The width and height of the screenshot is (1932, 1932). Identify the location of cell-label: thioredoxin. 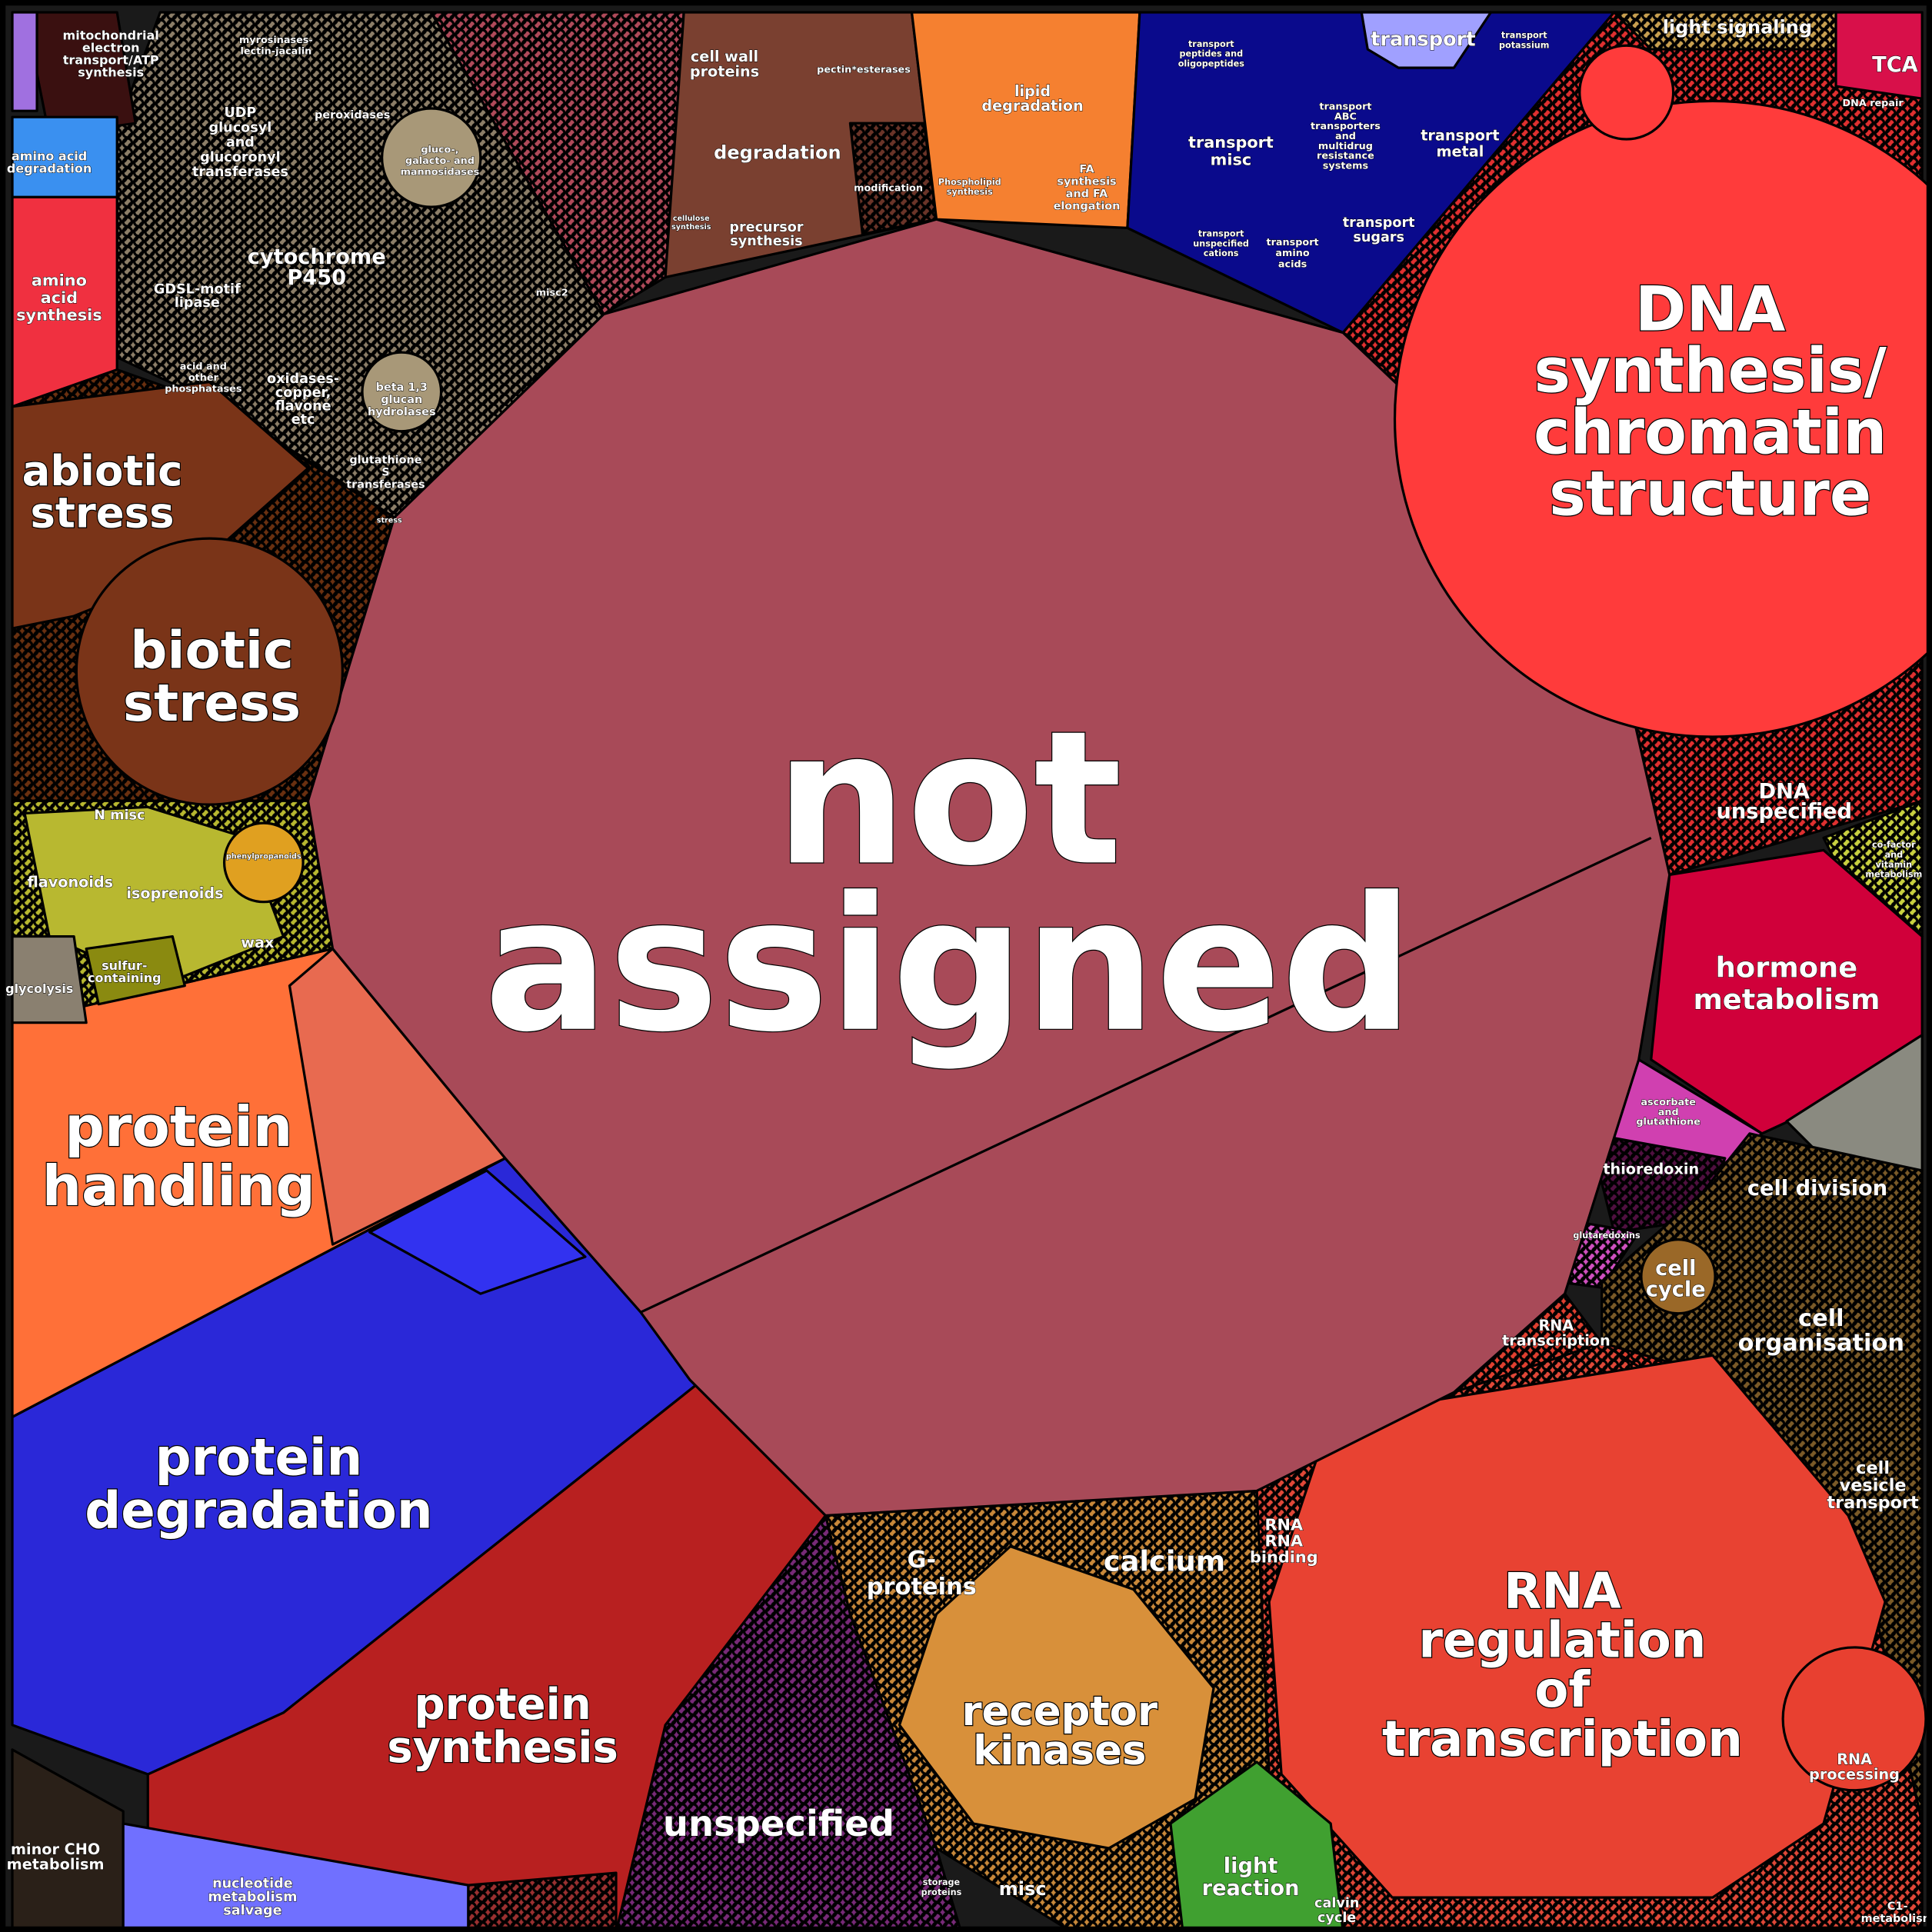
(1651, 1169).